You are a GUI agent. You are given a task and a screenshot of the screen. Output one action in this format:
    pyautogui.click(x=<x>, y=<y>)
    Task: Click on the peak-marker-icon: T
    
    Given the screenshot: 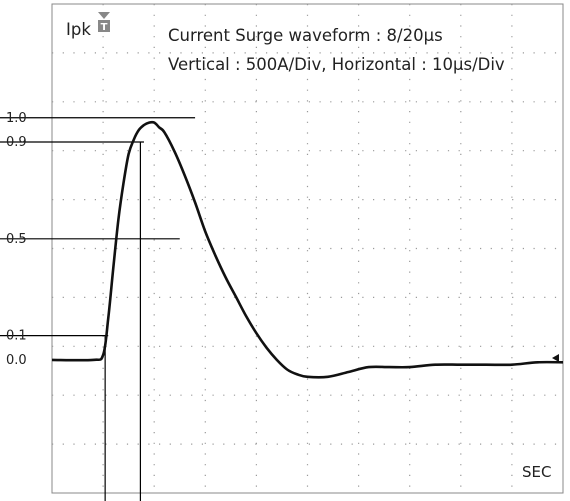 What is the action you would take?
    pyautogui.click(x=104, y=22)
    